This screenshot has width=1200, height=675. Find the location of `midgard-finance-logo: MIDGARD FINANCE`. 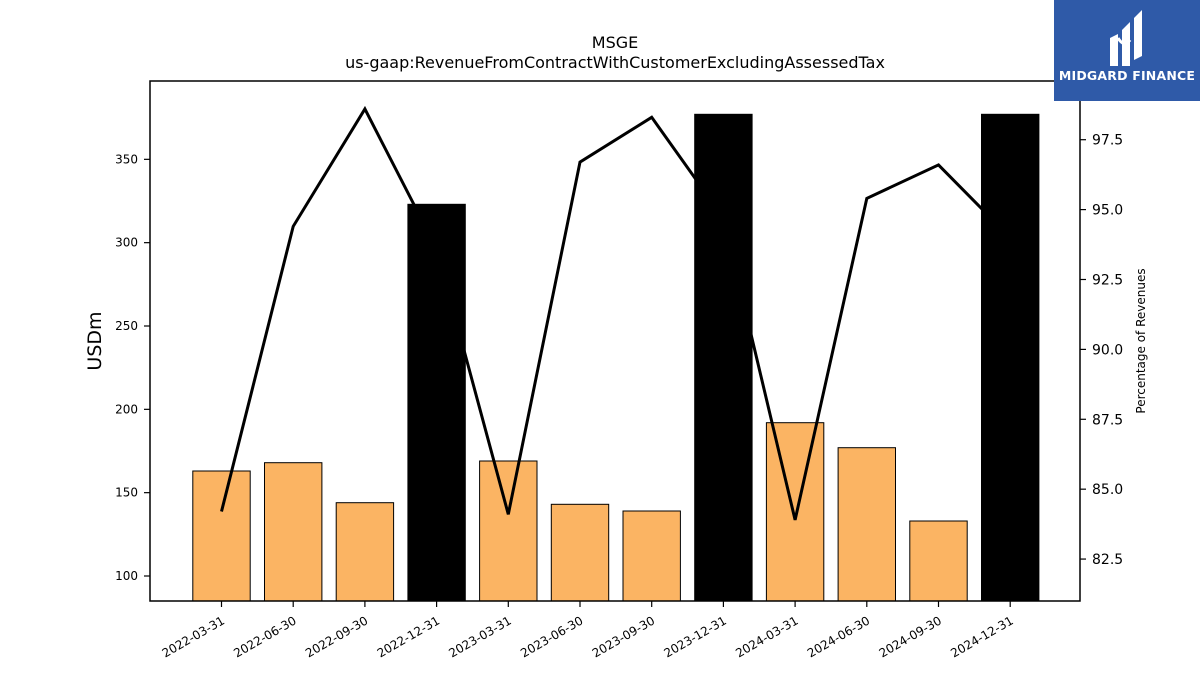

midgard-finance-logo: MIDGARD FINANCE is located at coordinates (1127, 50).